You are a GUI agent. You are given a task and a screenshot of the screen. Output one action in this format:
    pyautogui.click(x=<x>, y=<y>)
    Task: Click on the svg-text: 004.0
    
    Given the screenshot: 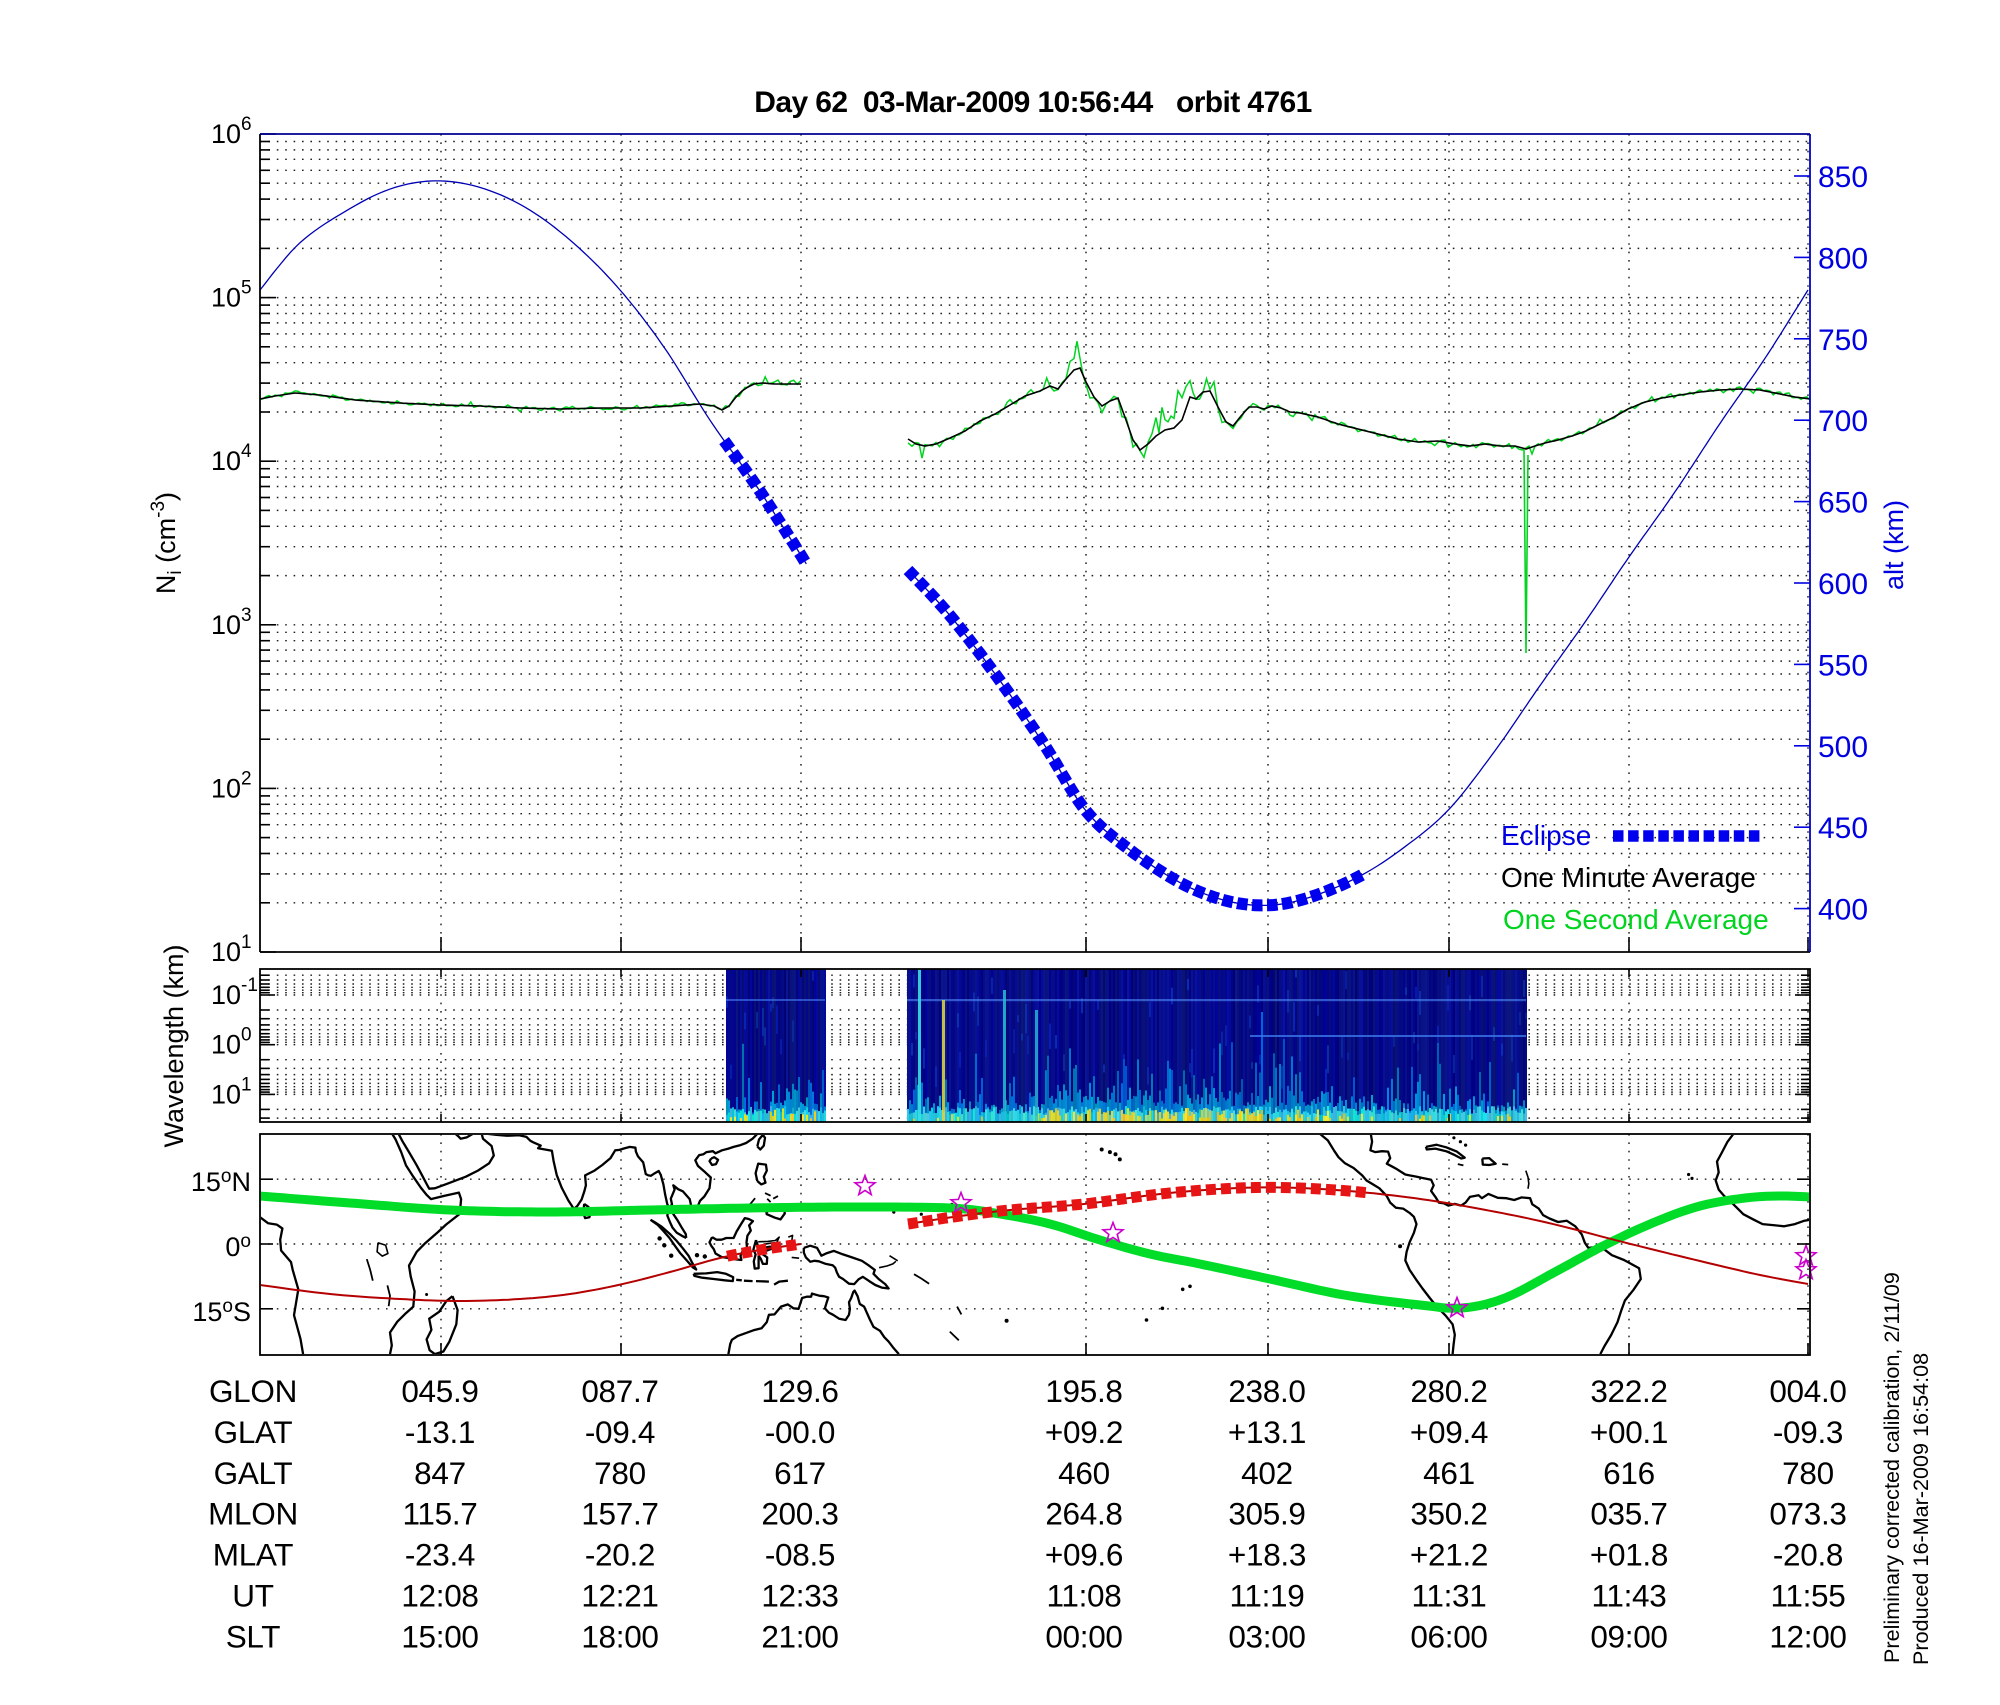 What is the action you would take?
    pyautogui.click(x=1807, y=1391)
    